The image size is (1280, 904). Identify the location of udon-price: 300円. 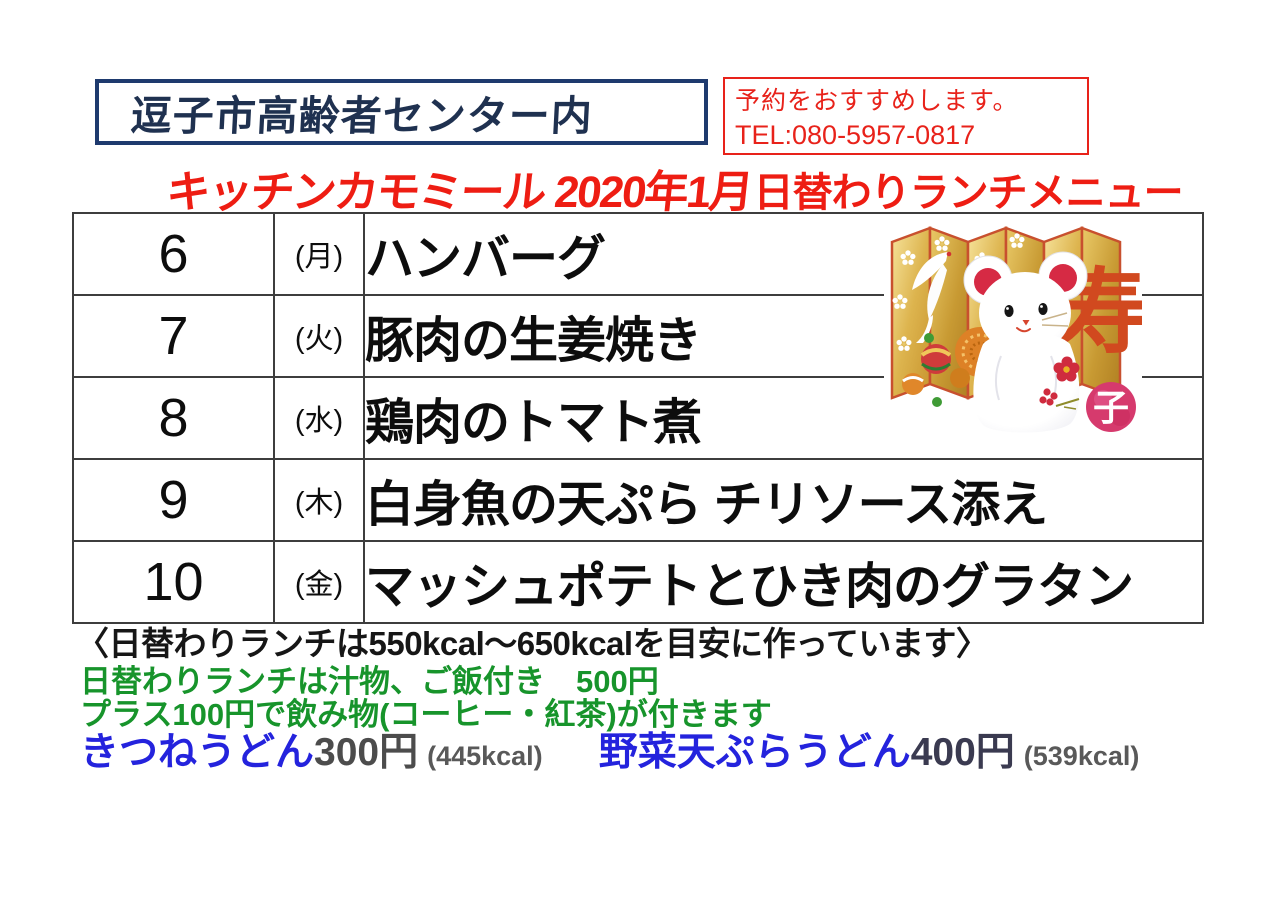
(366, 752).